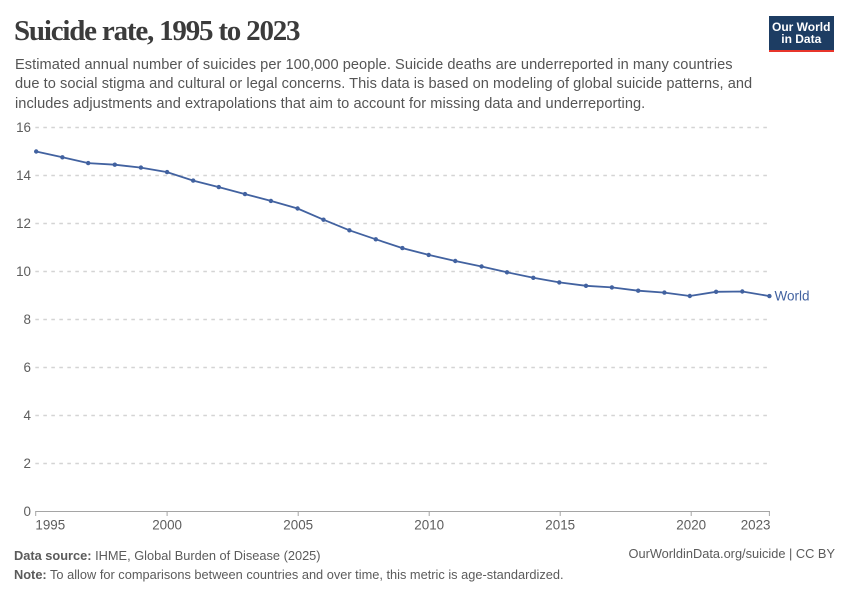  I want to click on svg-text: 2020, so click(691, 525).